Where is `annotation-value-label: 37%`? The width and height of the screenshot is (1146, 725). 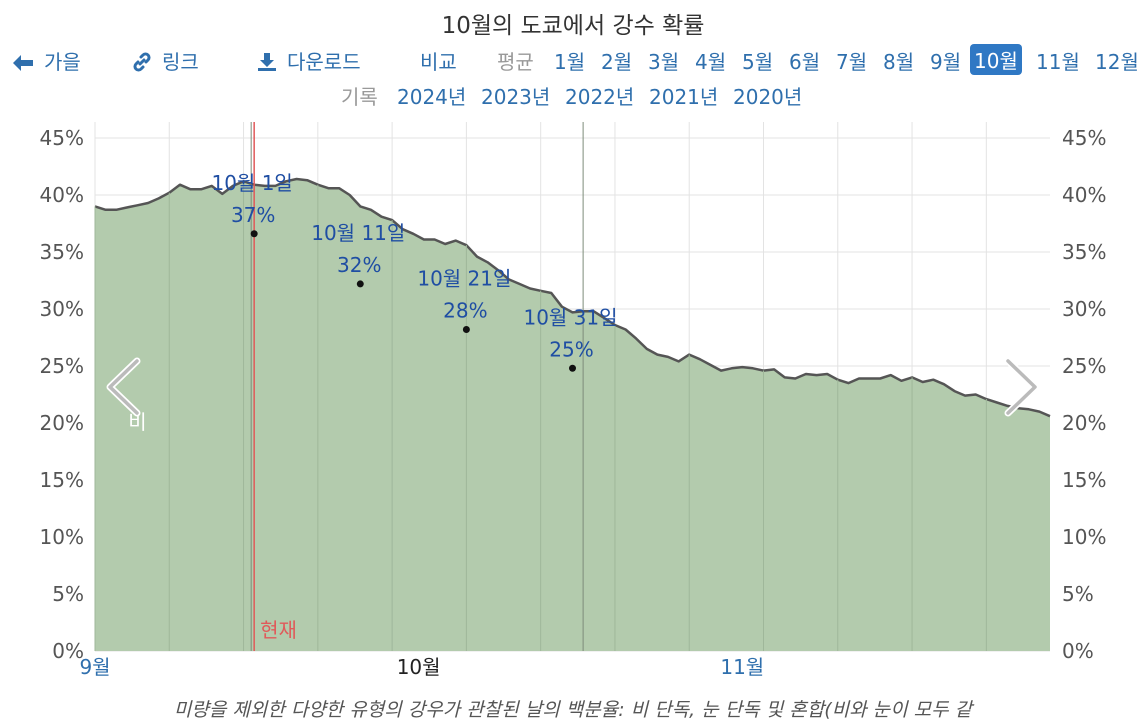
annotation-value-label: 37% is located at coordinates (253, 215).